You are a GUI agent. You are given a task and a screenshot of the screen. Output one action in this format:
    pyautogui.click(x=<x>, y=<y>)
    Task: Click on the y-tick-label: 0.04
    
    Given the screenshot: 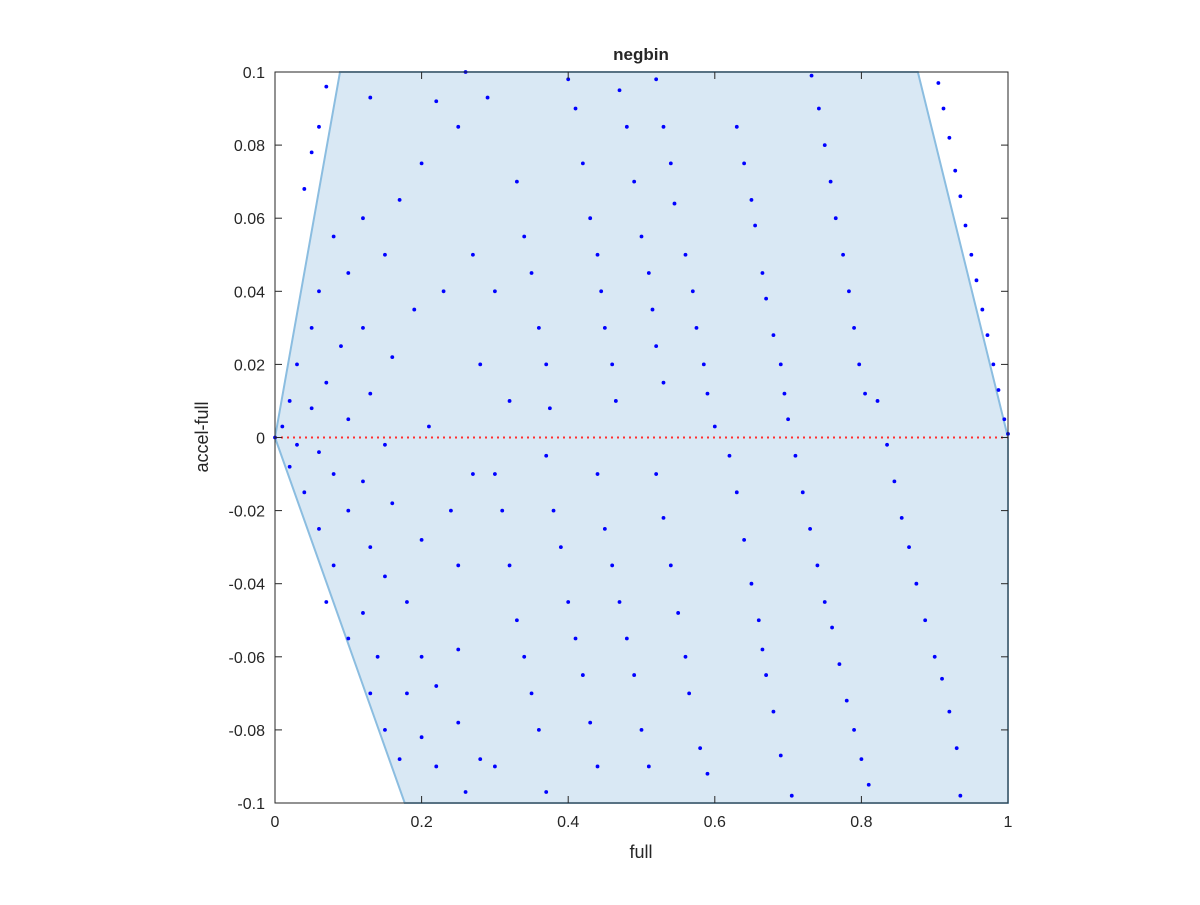 What is the action you would take?
    pyautogui.click(x=249, y=292)
    